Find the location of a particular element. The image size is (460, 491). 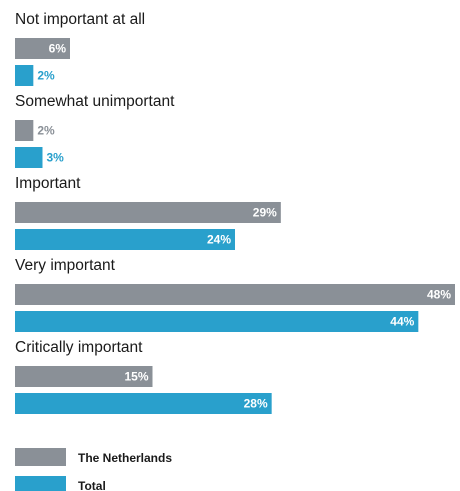

category-label: Important is located at coordinates (48, 183).